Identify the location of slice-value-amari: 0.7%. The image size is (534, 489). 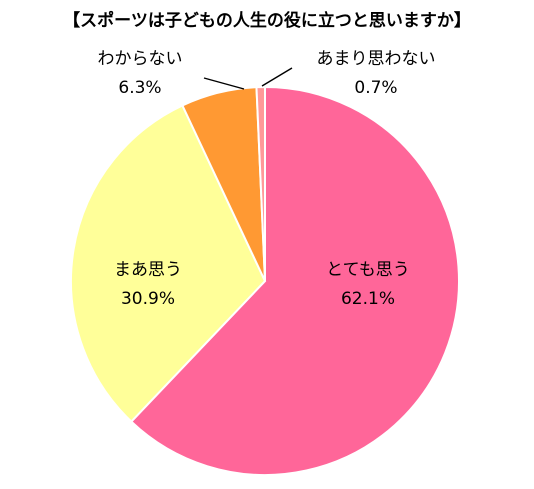
(375, 88).